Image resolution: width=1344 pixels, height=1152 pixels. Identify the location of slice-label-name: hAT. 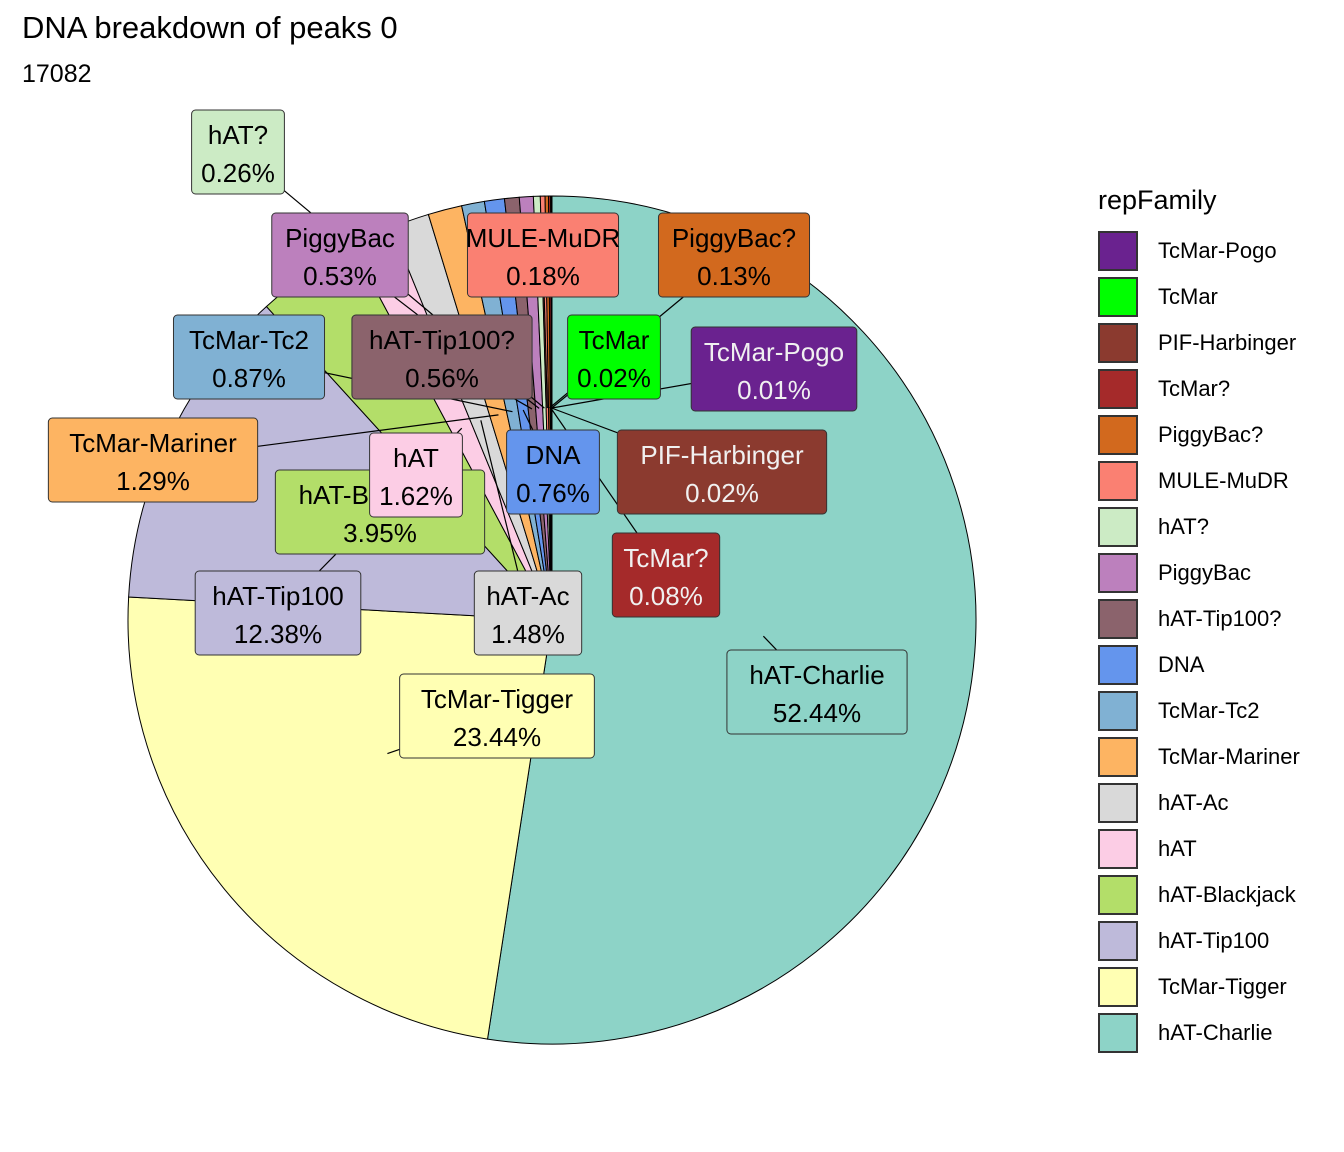
(416, 458).